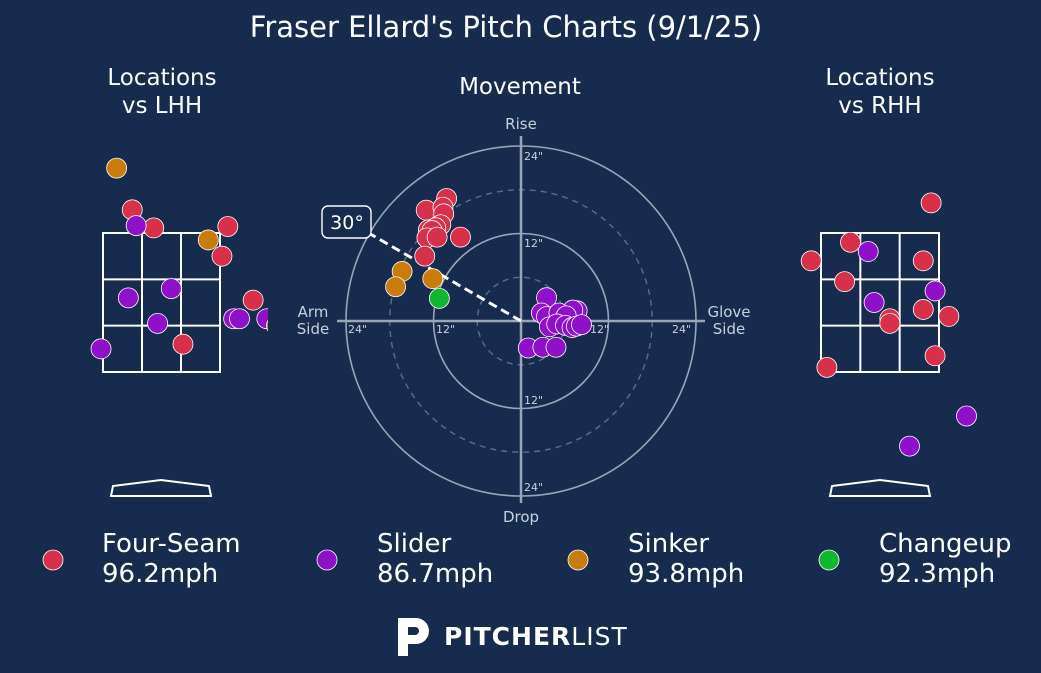 The height and width of the screenshot is (673, 1041). I want to click on lhh-clip-group, so click(179, 258).